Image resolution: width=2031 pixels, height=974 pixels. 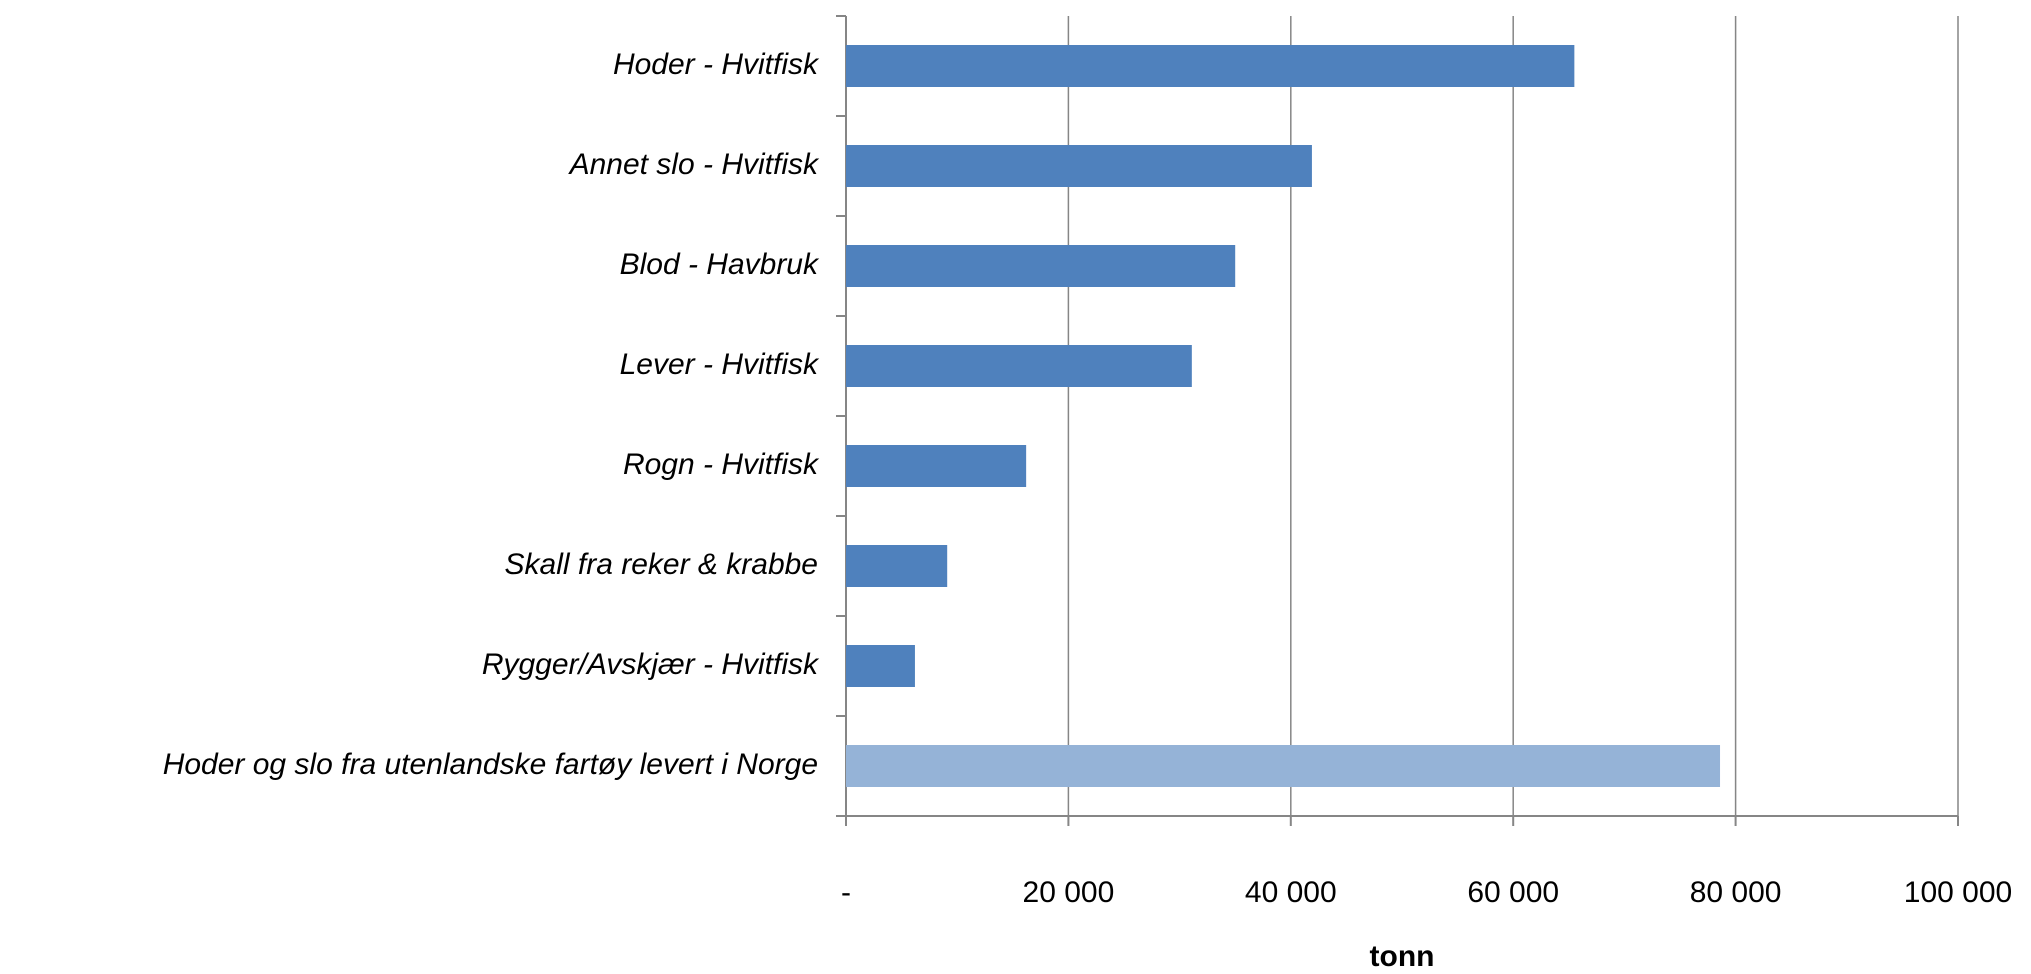 What do you see at coordinates (720, 264) in the screenshot?
I see `y-tick-label: Blod - Havbruk` at bounding box center [720, 264].